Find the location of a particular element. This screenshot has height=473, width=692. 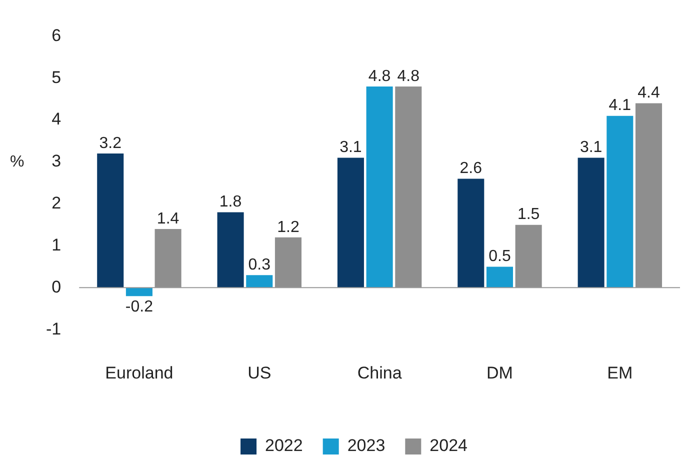

y-axis-title: % is located at coordinates (17, 161).